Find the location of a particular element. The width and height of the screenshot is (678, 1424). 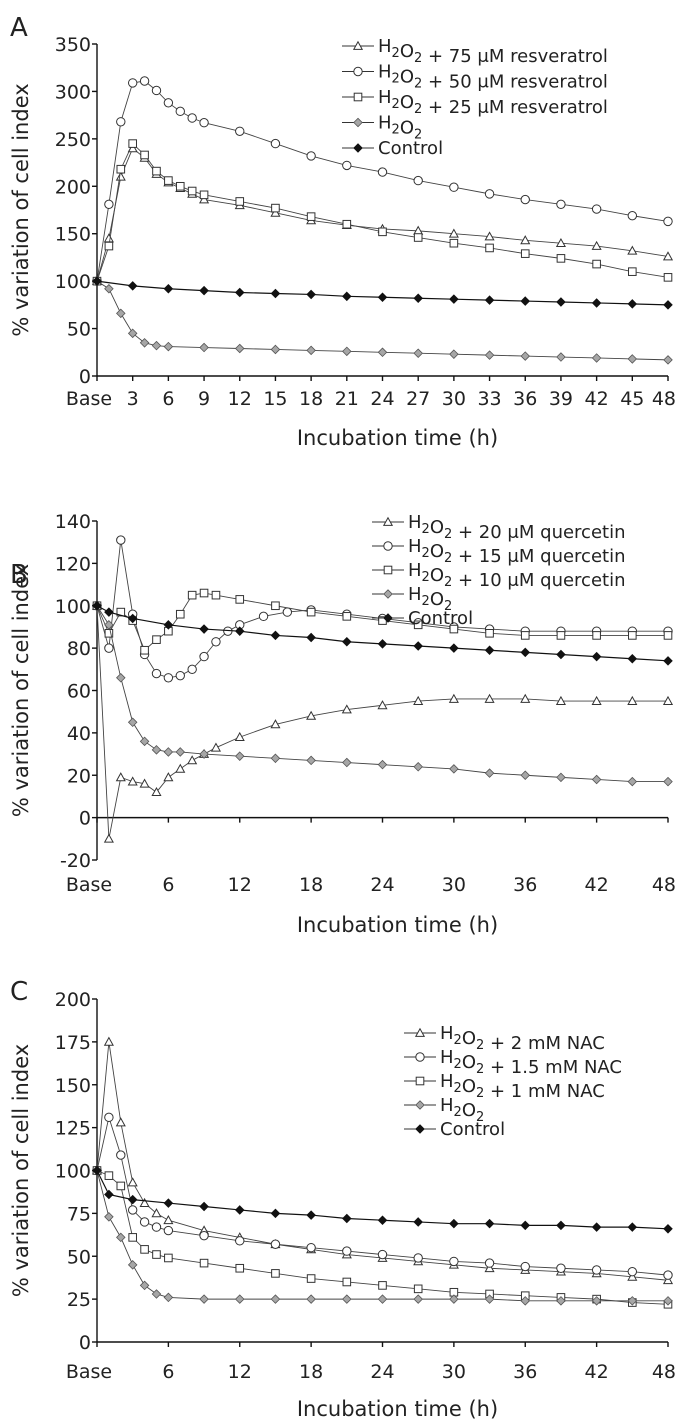

x-axis-title: Incubation time (h) is located at coordinates (397, 438).